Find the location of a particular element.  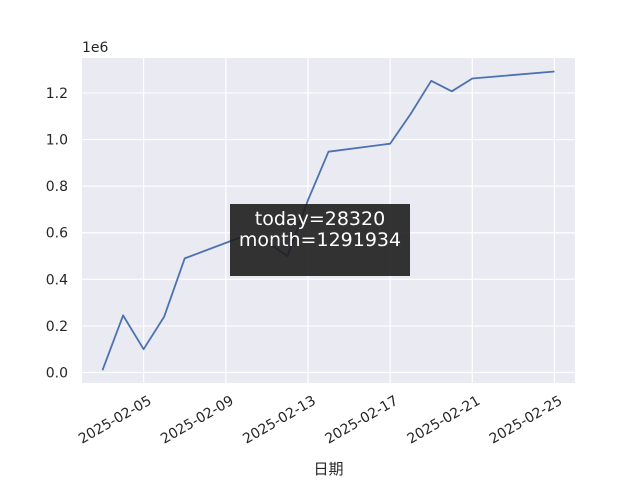

tooltip-background is located at coordinates (320, 240).